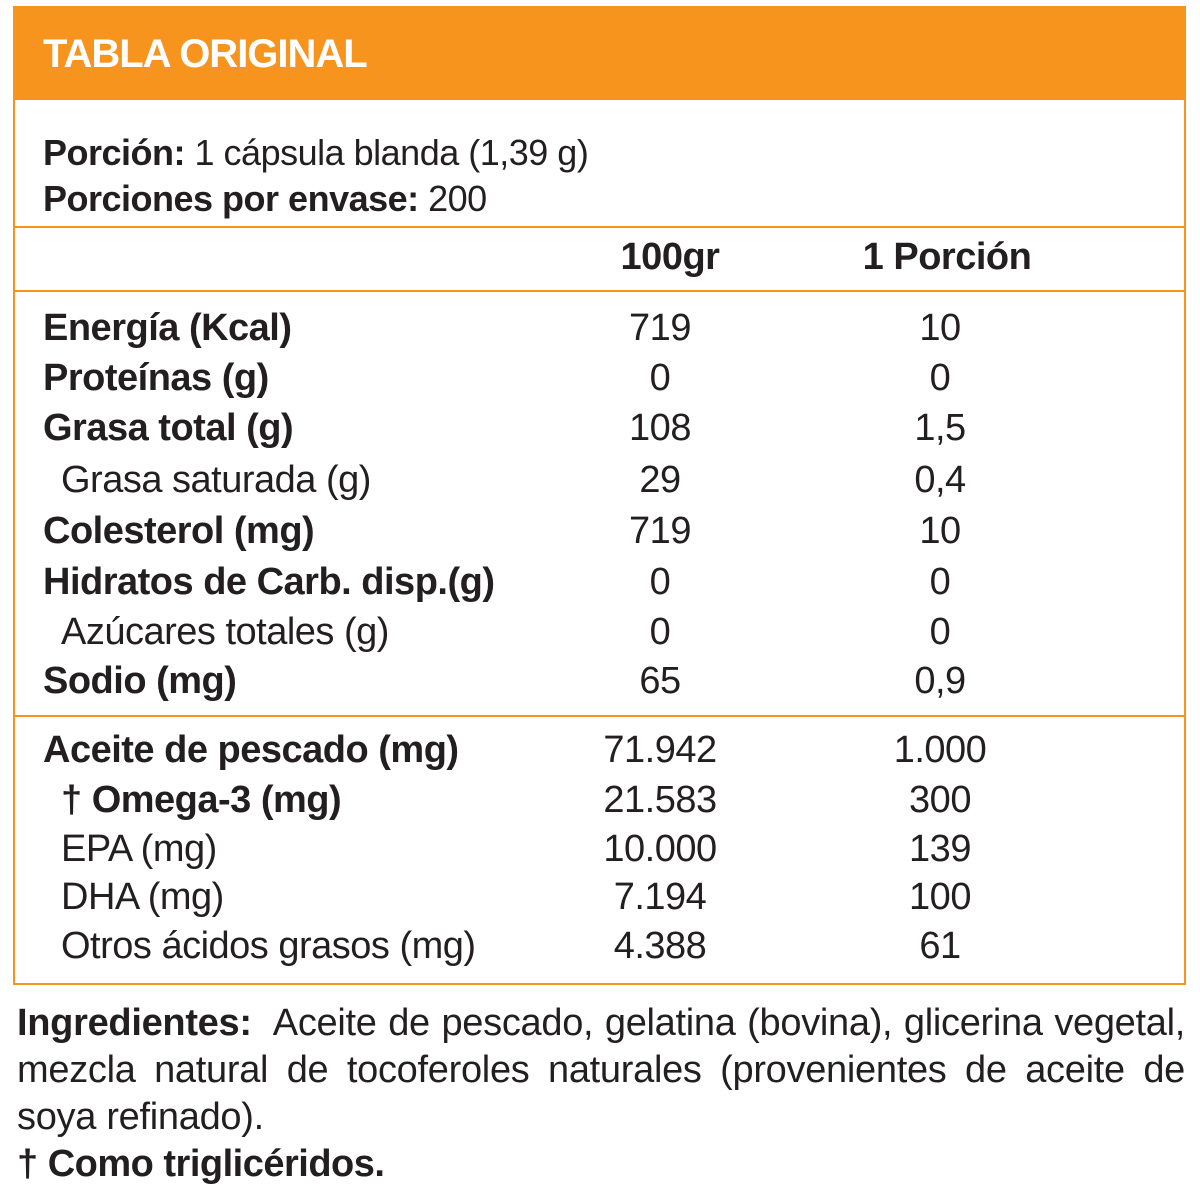 Image resolution: width=1200 pixels, height=1200 pixels. What do you see at coordinates (940, 750) in the screenshot?
I see `oil-value-portion: 1.000` at bounding box center [940, 750].